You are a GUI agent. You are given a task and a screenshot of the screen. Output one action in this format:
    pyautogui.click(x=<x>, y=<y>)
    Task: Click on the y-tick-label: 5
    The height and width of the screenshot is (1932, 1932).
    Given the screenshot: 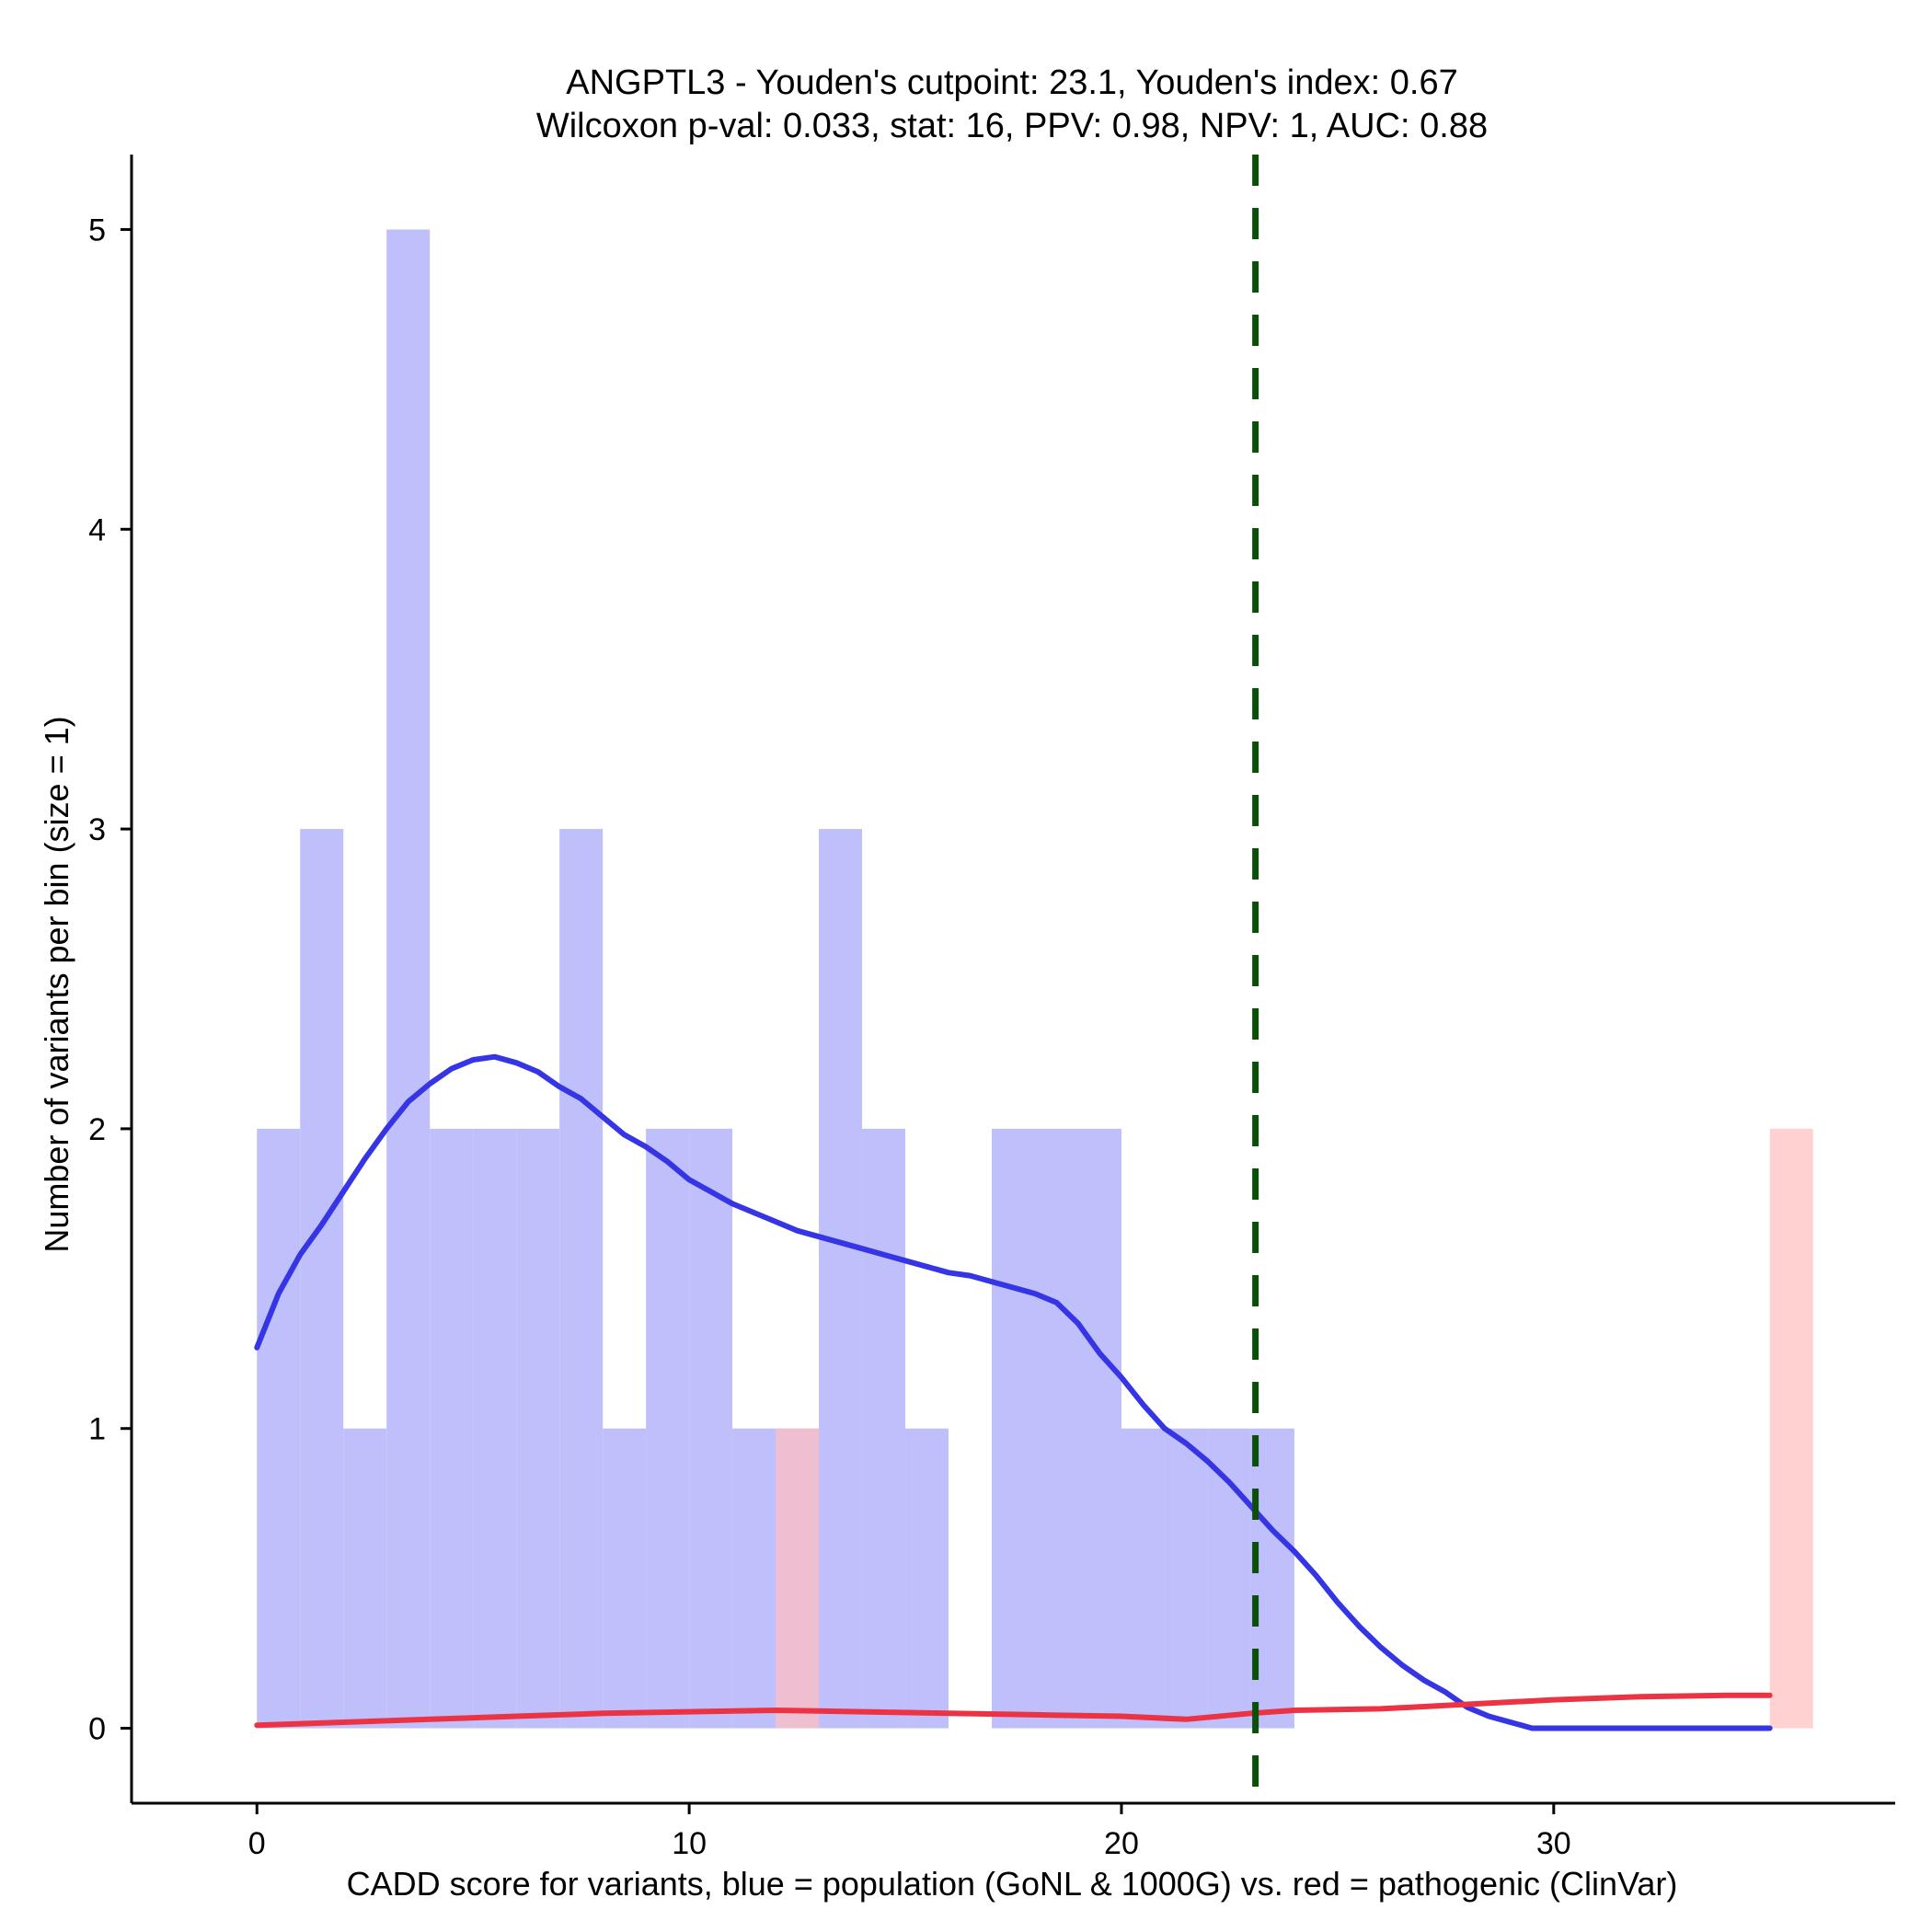 What is the action you would take?
    pyautogui.click(x=97, y=230)
    